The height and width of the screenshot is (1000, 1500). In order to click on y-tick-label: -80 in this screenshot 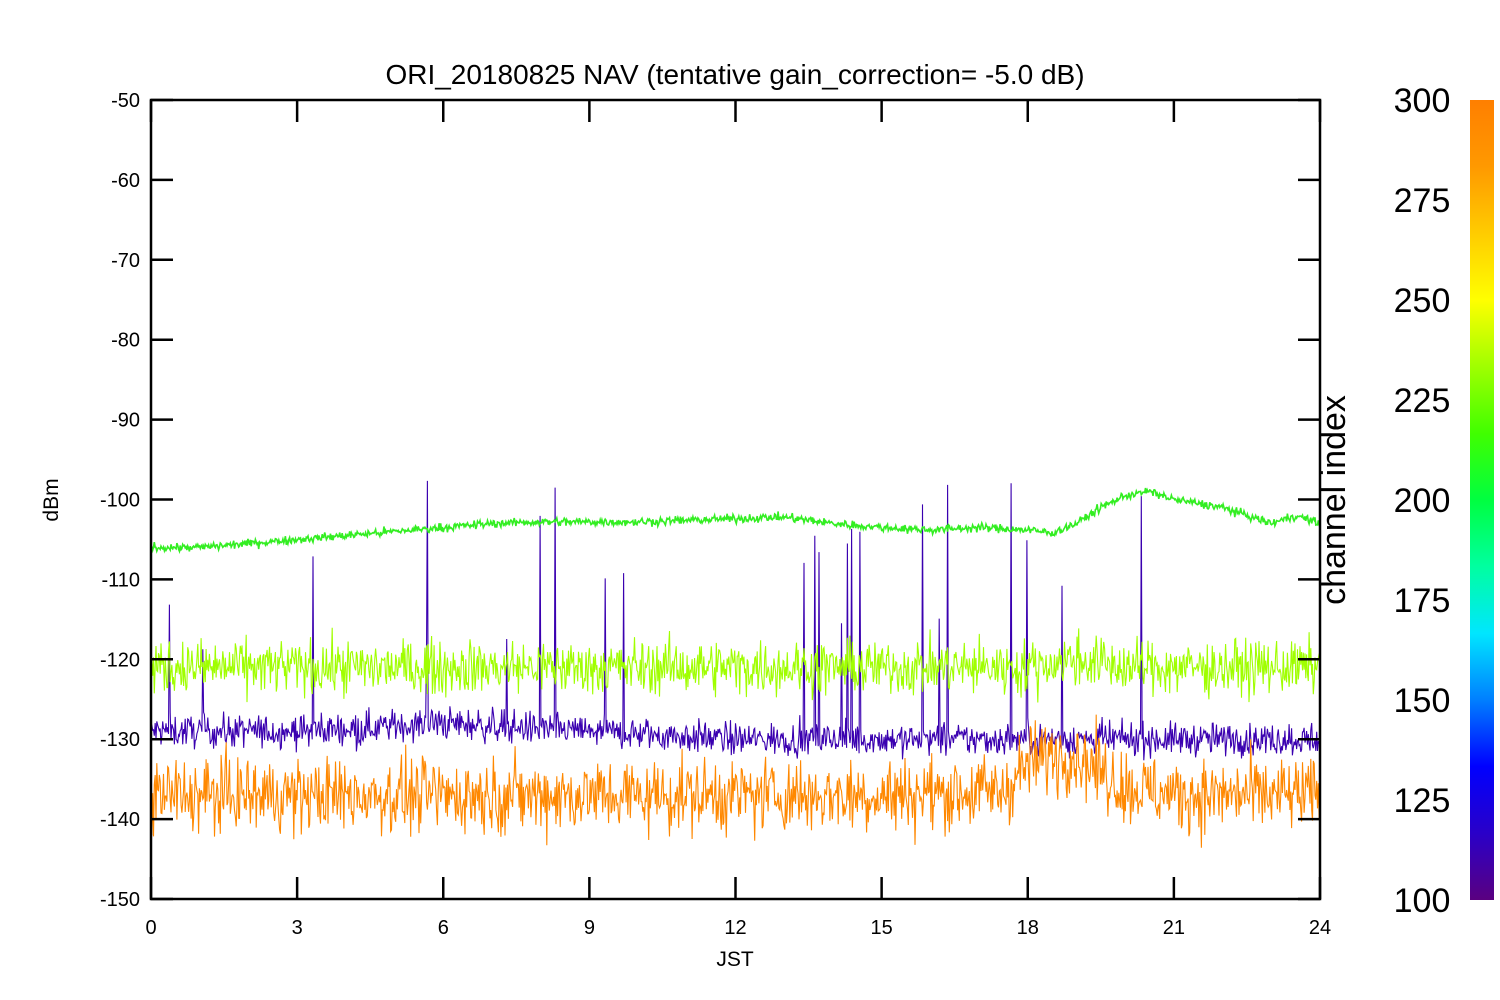, I will do `click(125, 341)`.